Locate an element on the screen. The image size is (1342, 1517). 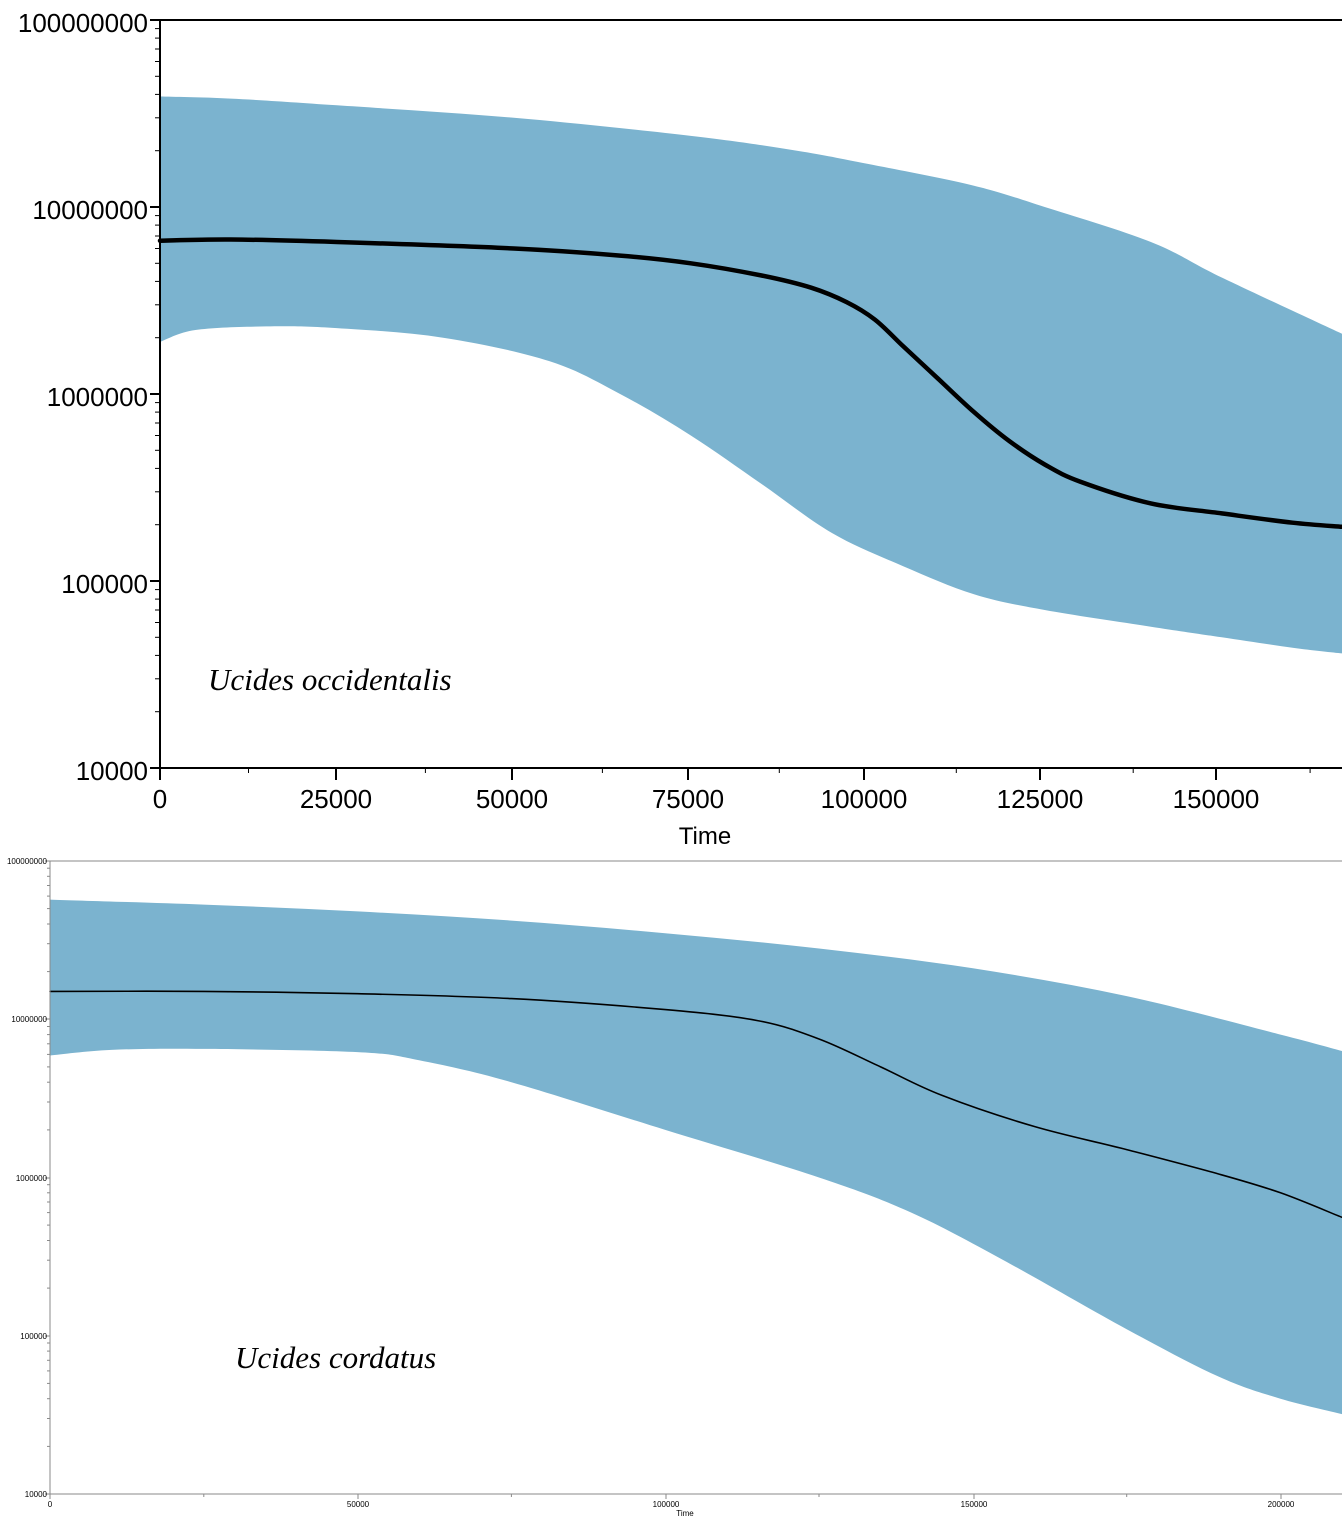
median-line is located at coordinates (695, 1104).